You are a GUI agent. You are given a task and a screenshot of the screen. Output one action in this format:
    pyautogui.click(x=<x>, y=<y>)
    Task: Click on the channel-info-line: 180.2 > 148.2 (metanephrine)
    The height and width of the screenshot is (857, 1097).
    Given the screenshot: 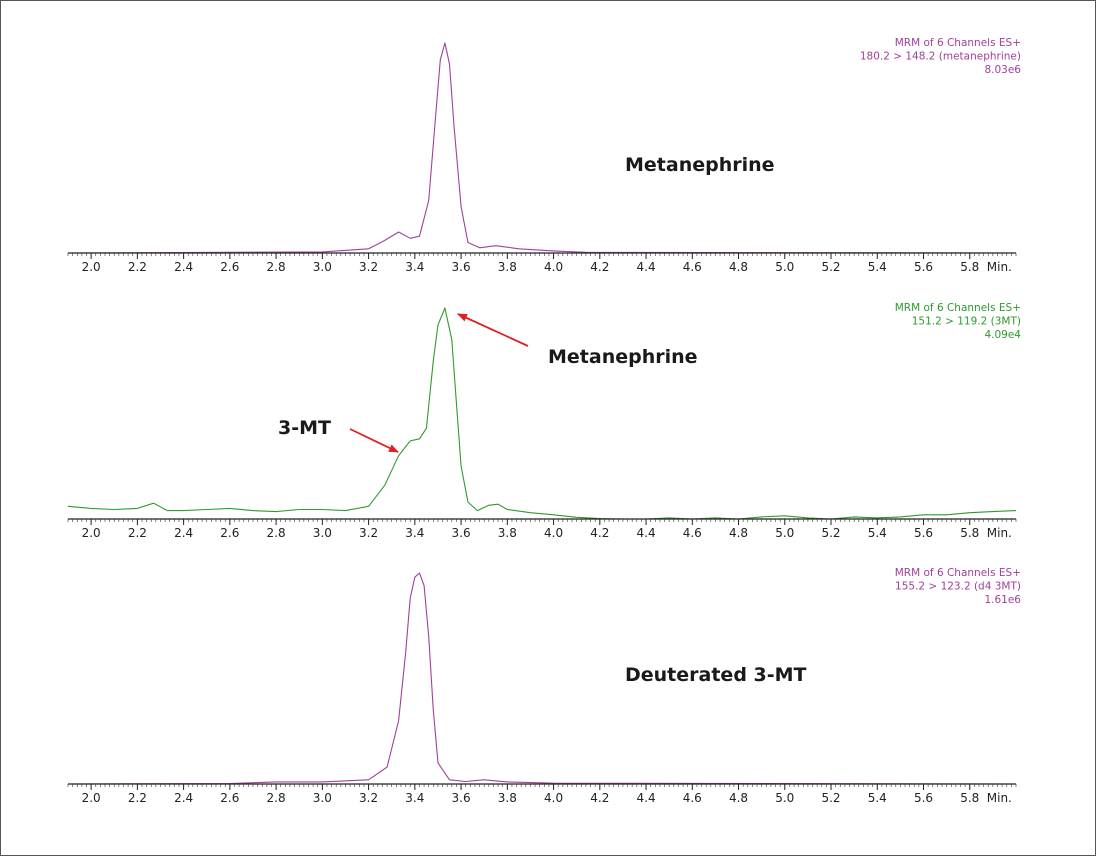 What is the action you would take?
    pyautogui.click(x=940, y=57)
    